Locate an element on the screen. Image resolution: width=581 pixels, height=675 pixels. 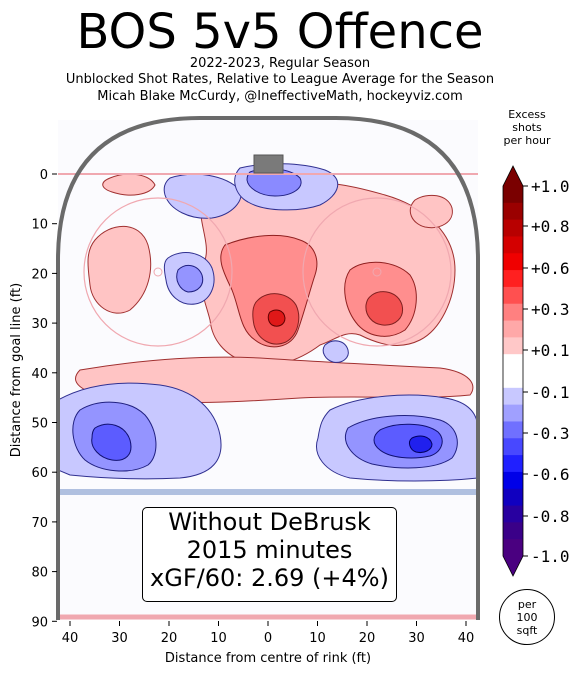
legend-title-line: shots is located at coordinates (527, 127).